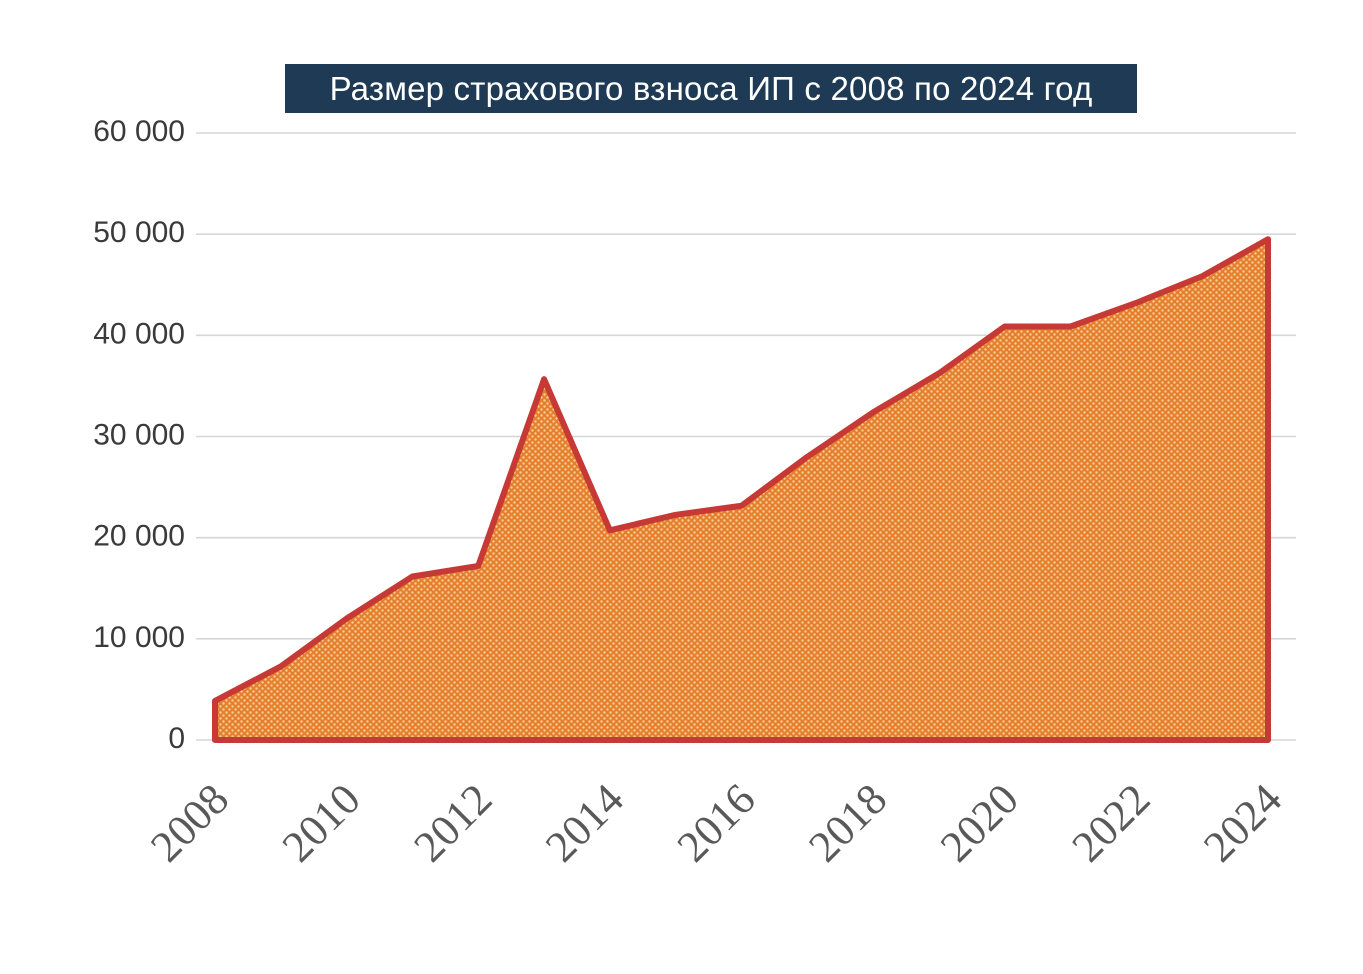 Image resolution: width=1363 pixels, height=974 pixels. I want to click on x-tick-label: 2018, so click(847, 822).